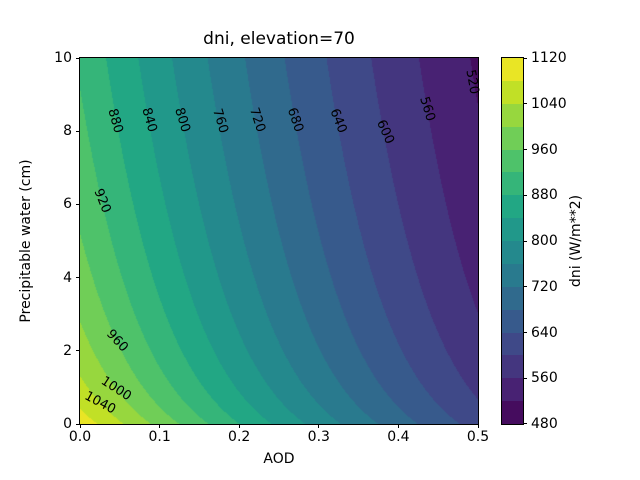 This screenshot has width=640, height=480. I want to click on colorbar-tick-label: 720, so click(544, 286).